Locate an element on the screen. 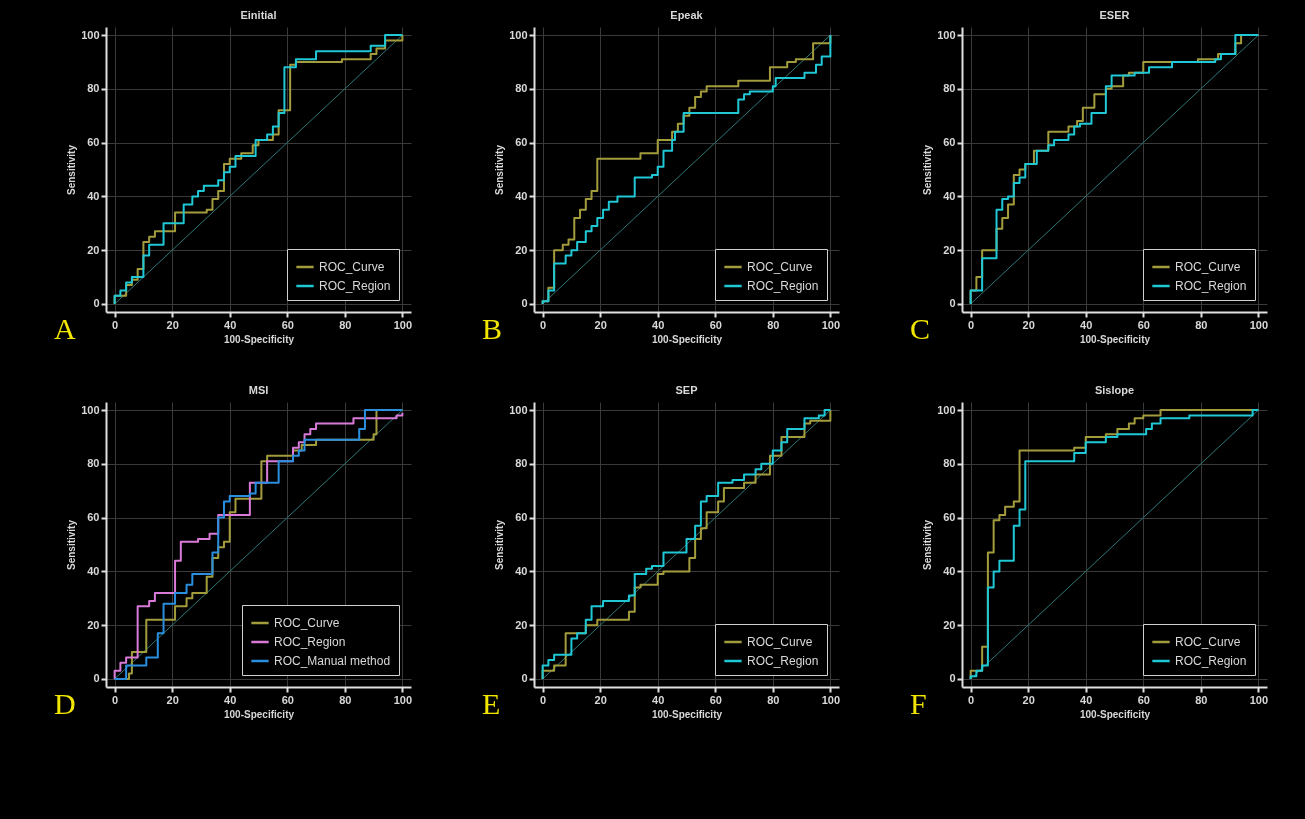 This screenshot has width=1305, height=819. text: E is located at coordinates (491, 703).